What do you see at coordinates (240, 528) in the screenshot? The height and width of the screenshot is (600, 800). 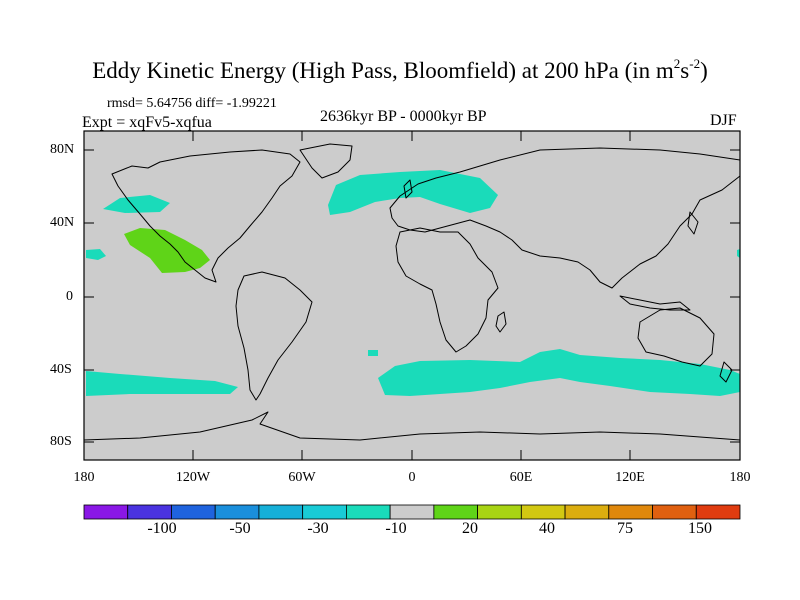 I see `colorbar-label: -50` at bounding box center [240, 528].